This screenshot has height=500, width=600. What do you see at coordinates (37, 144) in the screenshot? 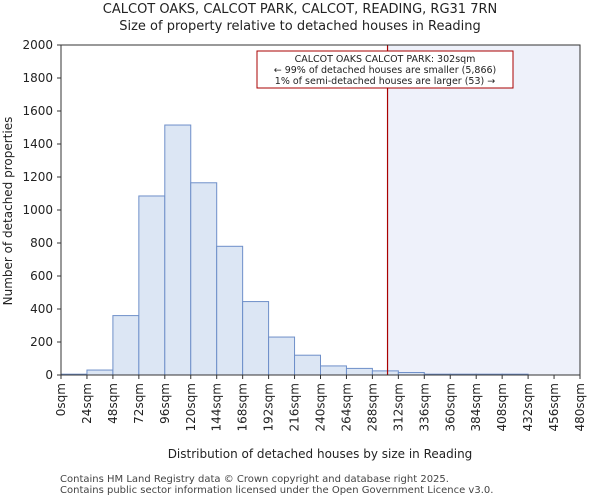
I see `y-tick-label: 1400` at bounding box center [37, 144].